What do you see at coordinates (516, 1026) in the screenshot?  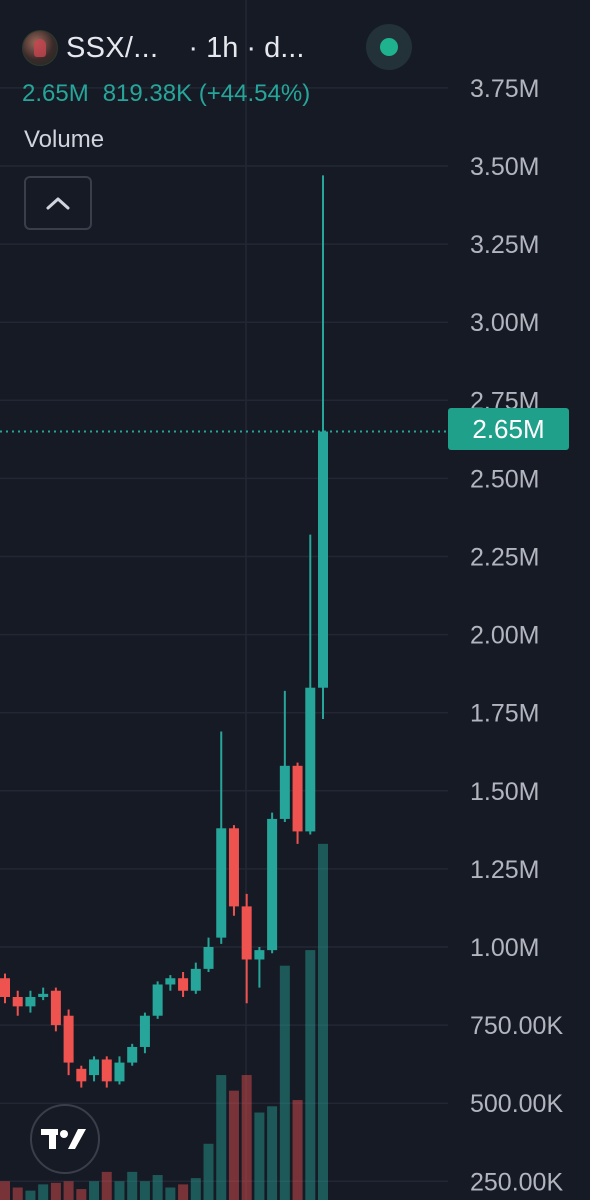 I see `y-tick-label: 750.00K` at bounding box center [516, 1026].